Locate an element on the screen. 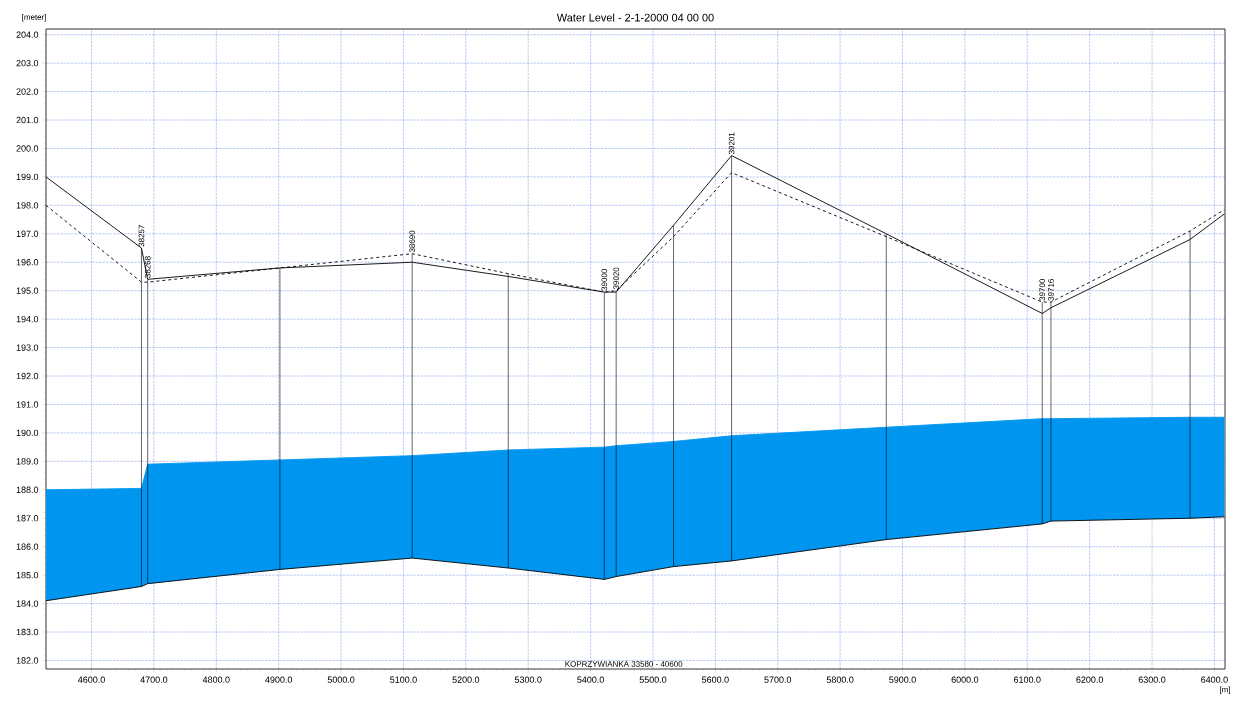 The height and width of the screenshot is (710, 1242). y-tick-label: 183.0 is located at coordinates (27, 632).